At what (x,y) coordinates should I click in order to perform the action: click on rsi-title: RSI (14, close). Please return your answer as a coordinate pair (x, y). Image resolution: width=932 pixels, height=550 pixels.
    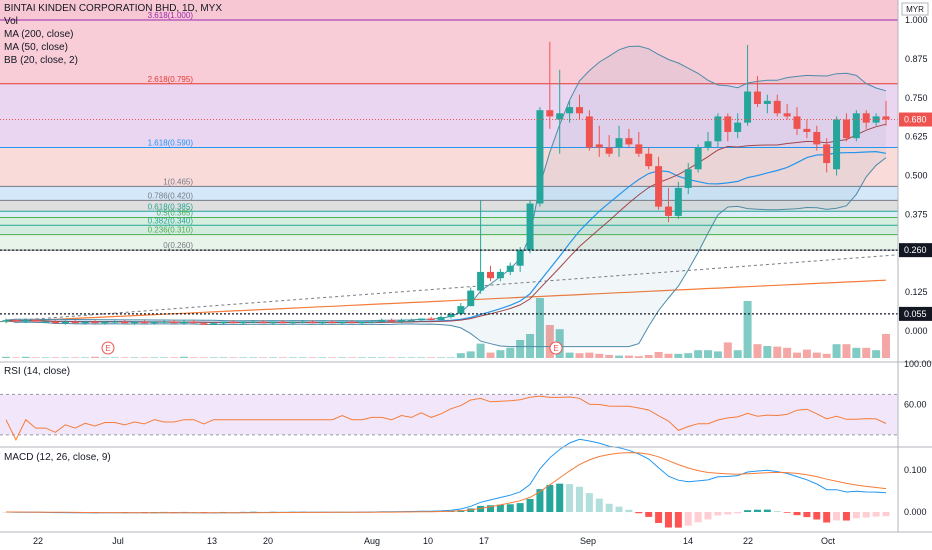
    Looking at the image, I should click on (37, 371).